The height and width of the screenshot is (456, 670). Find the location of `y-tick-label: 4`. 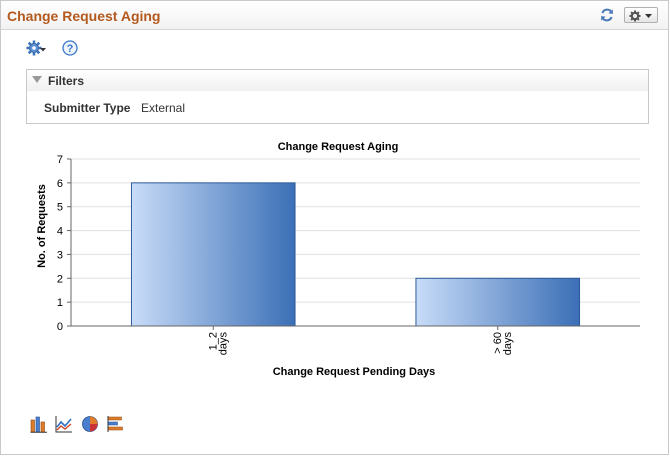

y-tick-label: 4 is located at coordinates (60, 232).